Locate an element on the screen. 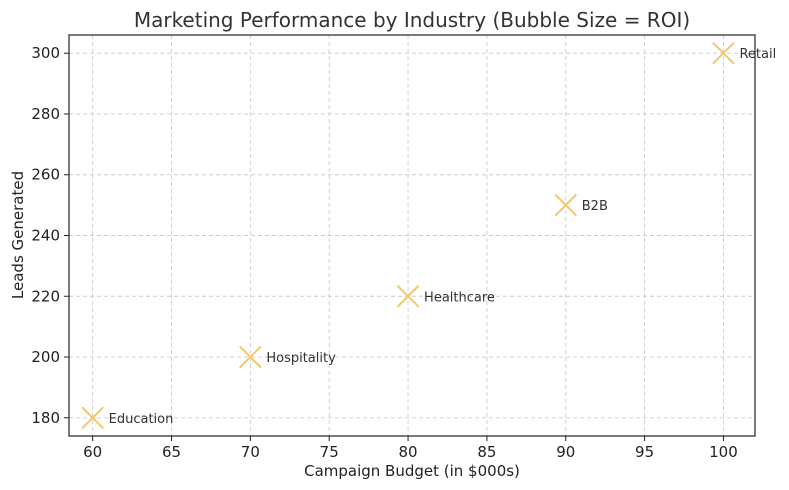  x-tick-label: 75 is located at coordinates (329, 452).